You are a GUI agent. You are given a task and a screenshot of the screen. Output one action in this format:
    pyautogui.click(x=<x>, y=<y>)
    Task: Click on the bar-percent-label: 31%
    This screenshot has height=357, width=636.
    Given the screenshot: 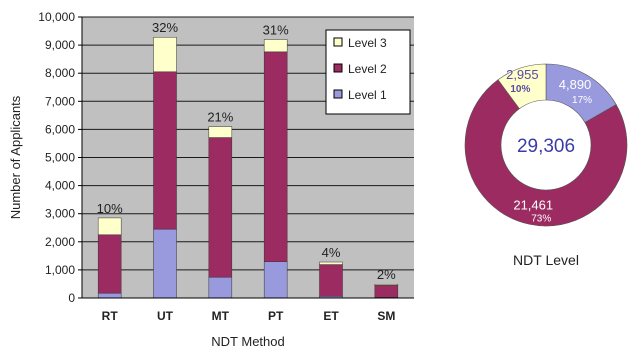 What is the action you would take?
    pyautogui.click(x=276, y=29)
    